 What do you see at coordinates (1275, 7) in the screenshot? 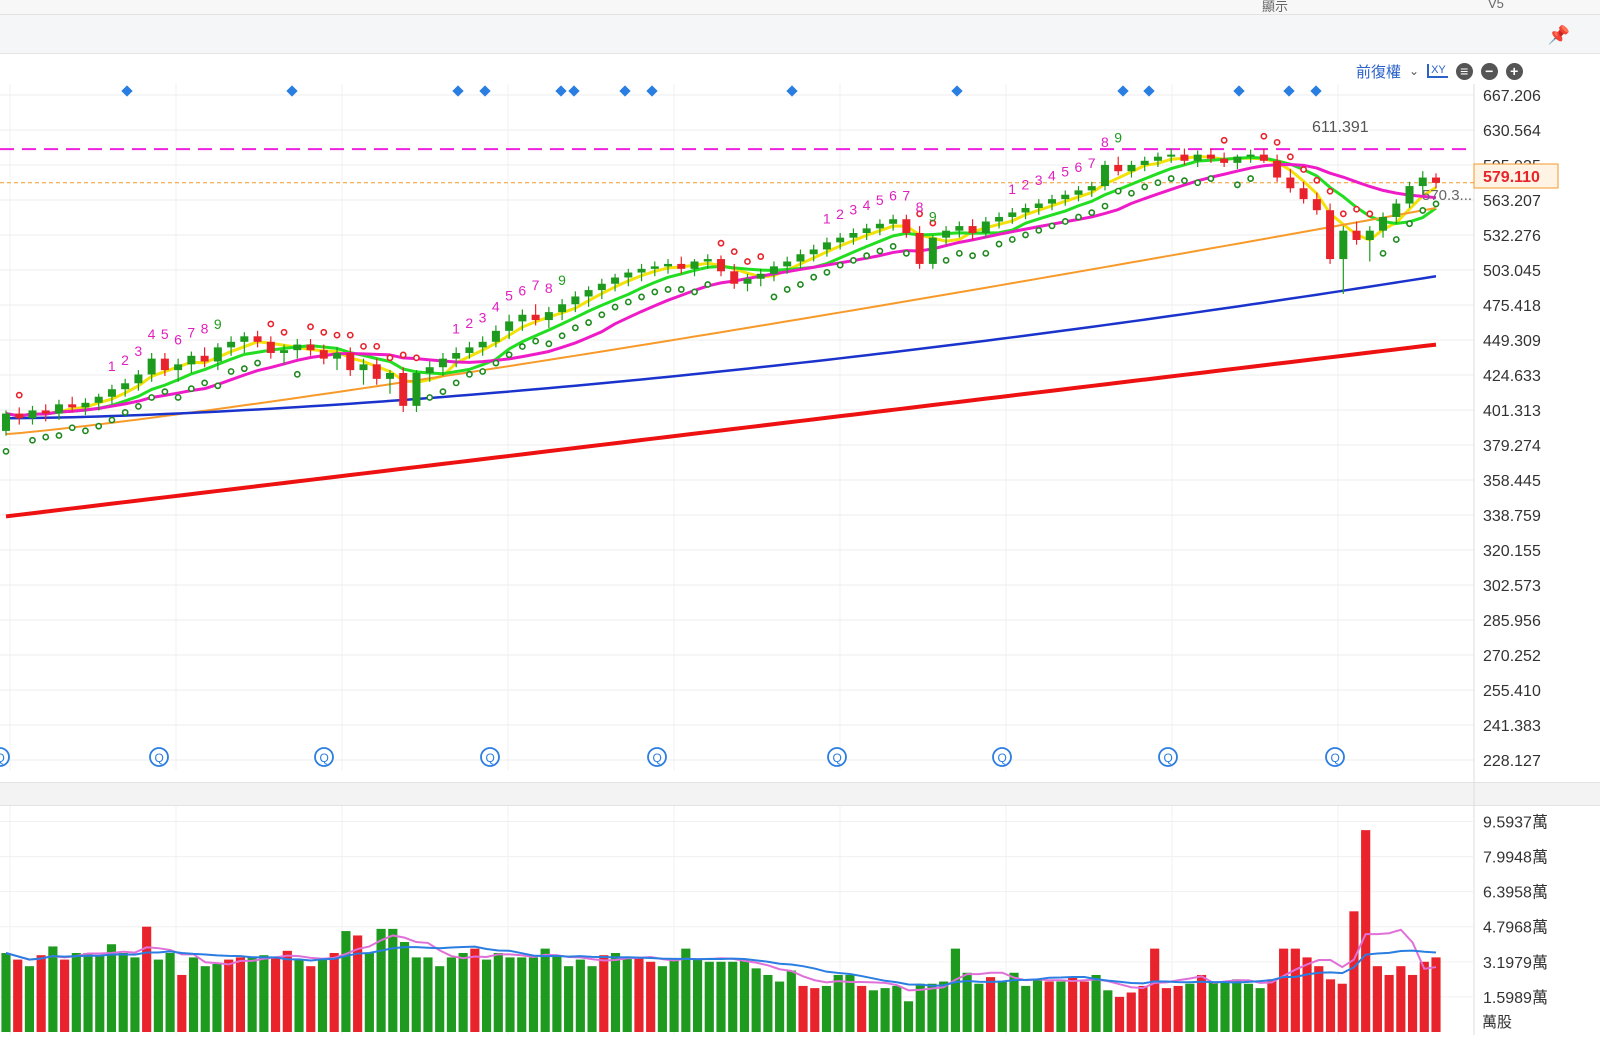
I see `display-menu: 顯示` at bounding box center [1275, 7].